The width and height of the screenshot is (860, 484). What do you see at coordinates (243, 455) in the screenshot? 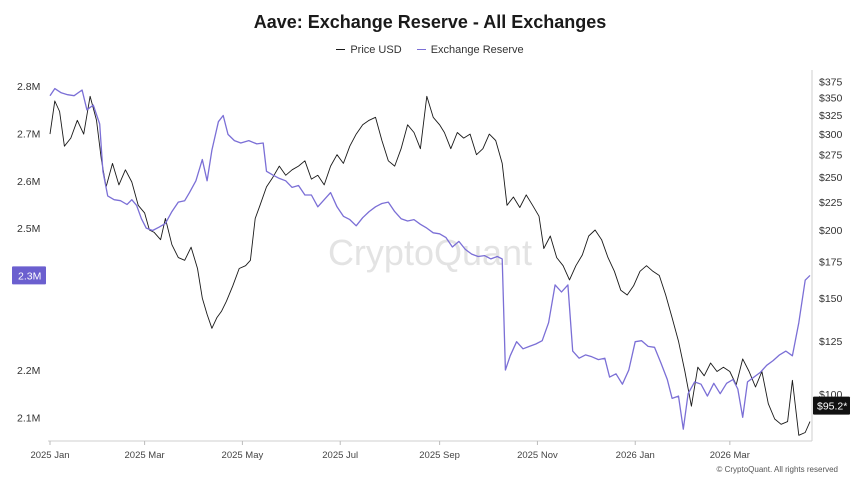
I see `x-tick-label: 2025 May` at bounding box center [243, 455].